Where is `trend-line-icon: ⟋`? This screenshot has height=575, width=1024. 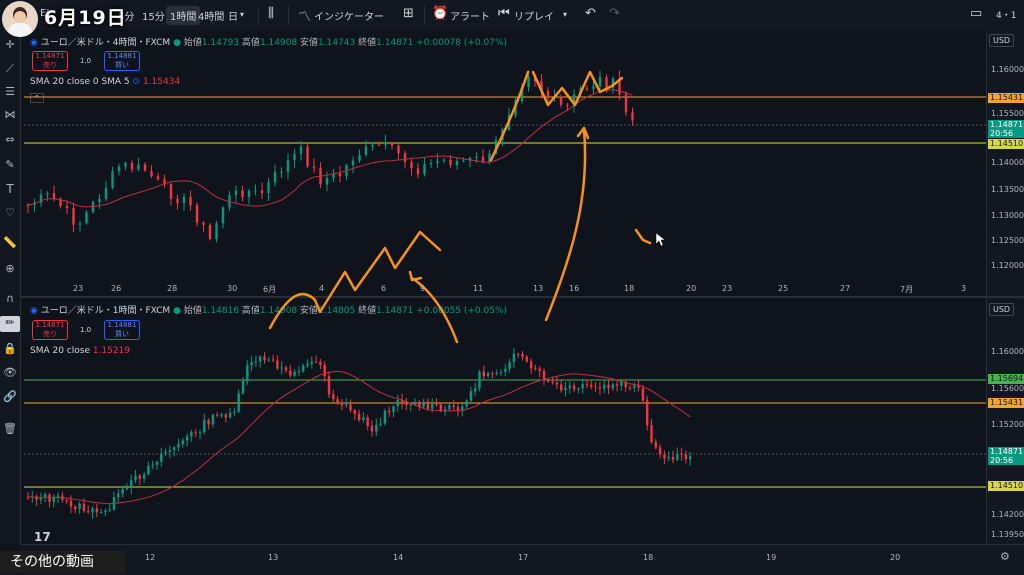 trend-line-icon: ⟋ is located at coordinates (10, 68).